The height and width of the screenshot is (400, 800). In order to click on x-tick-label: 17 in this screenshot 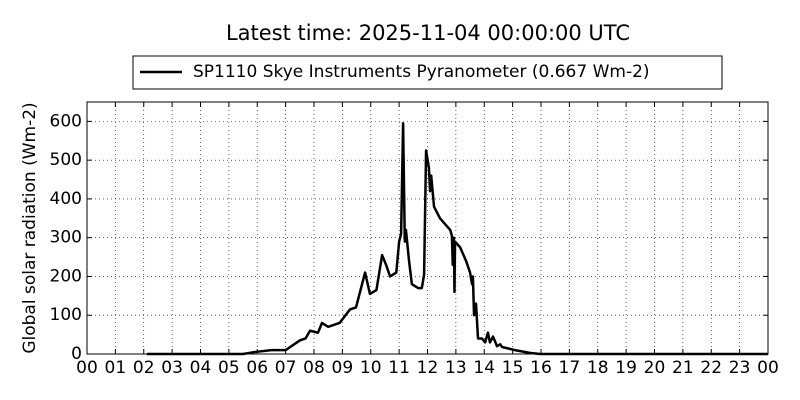, I will do `click(570, 368)`.